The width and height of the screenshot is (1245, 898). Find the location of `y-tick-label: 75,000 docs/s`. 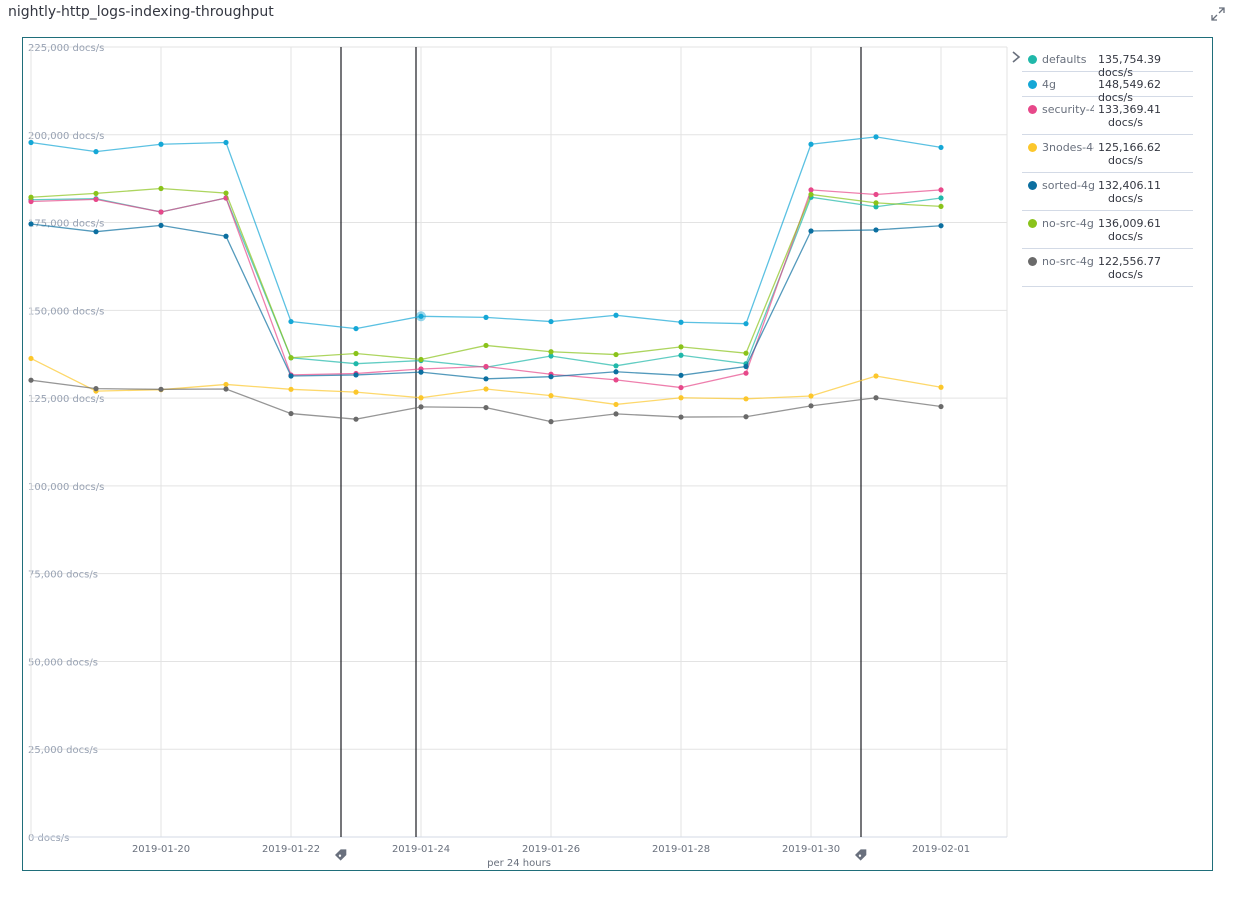

y-tick-label: 75,000 docs/s is located at coordinates (63, 575).